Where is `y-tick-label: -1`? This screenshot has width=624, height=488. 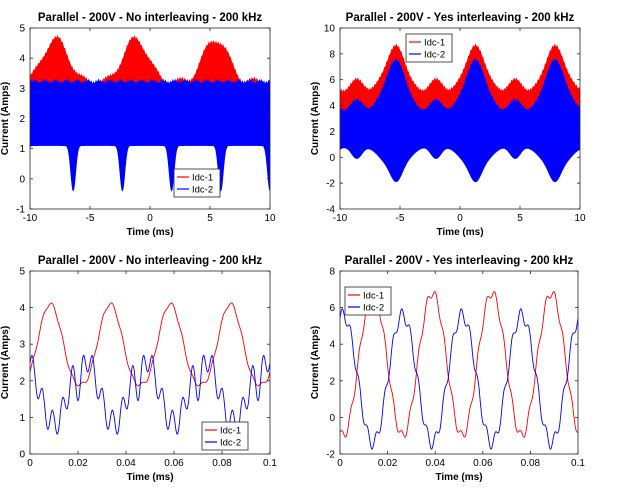
y-tick-label: -1 is located at coordinates (20, 210).